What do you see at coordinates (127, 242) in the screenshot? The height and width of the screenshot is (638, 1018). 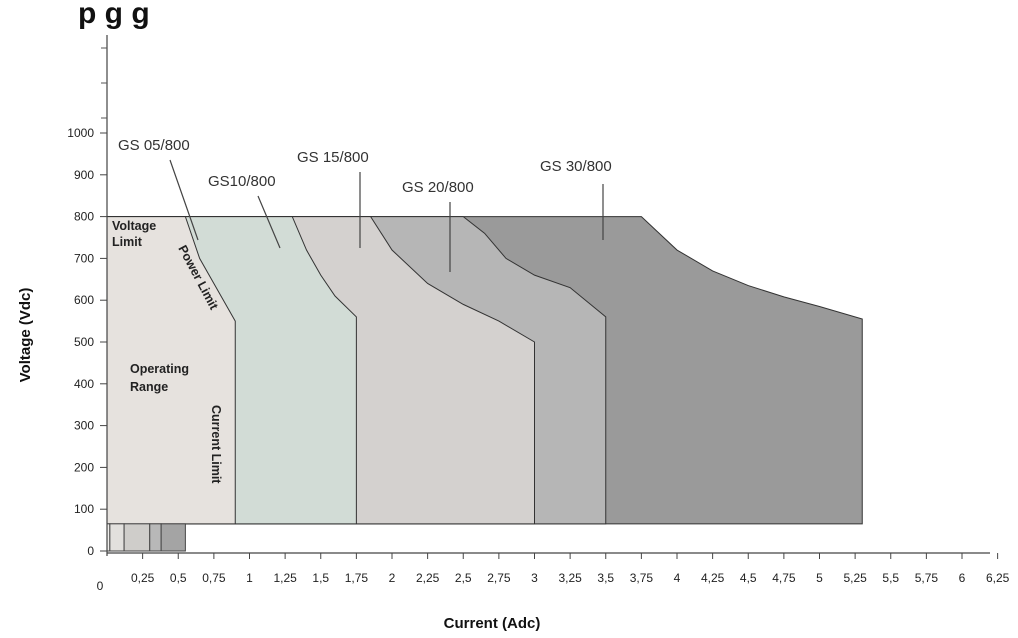 I see `voltage-limit-label: Limit` at bounding box center [127, 242].